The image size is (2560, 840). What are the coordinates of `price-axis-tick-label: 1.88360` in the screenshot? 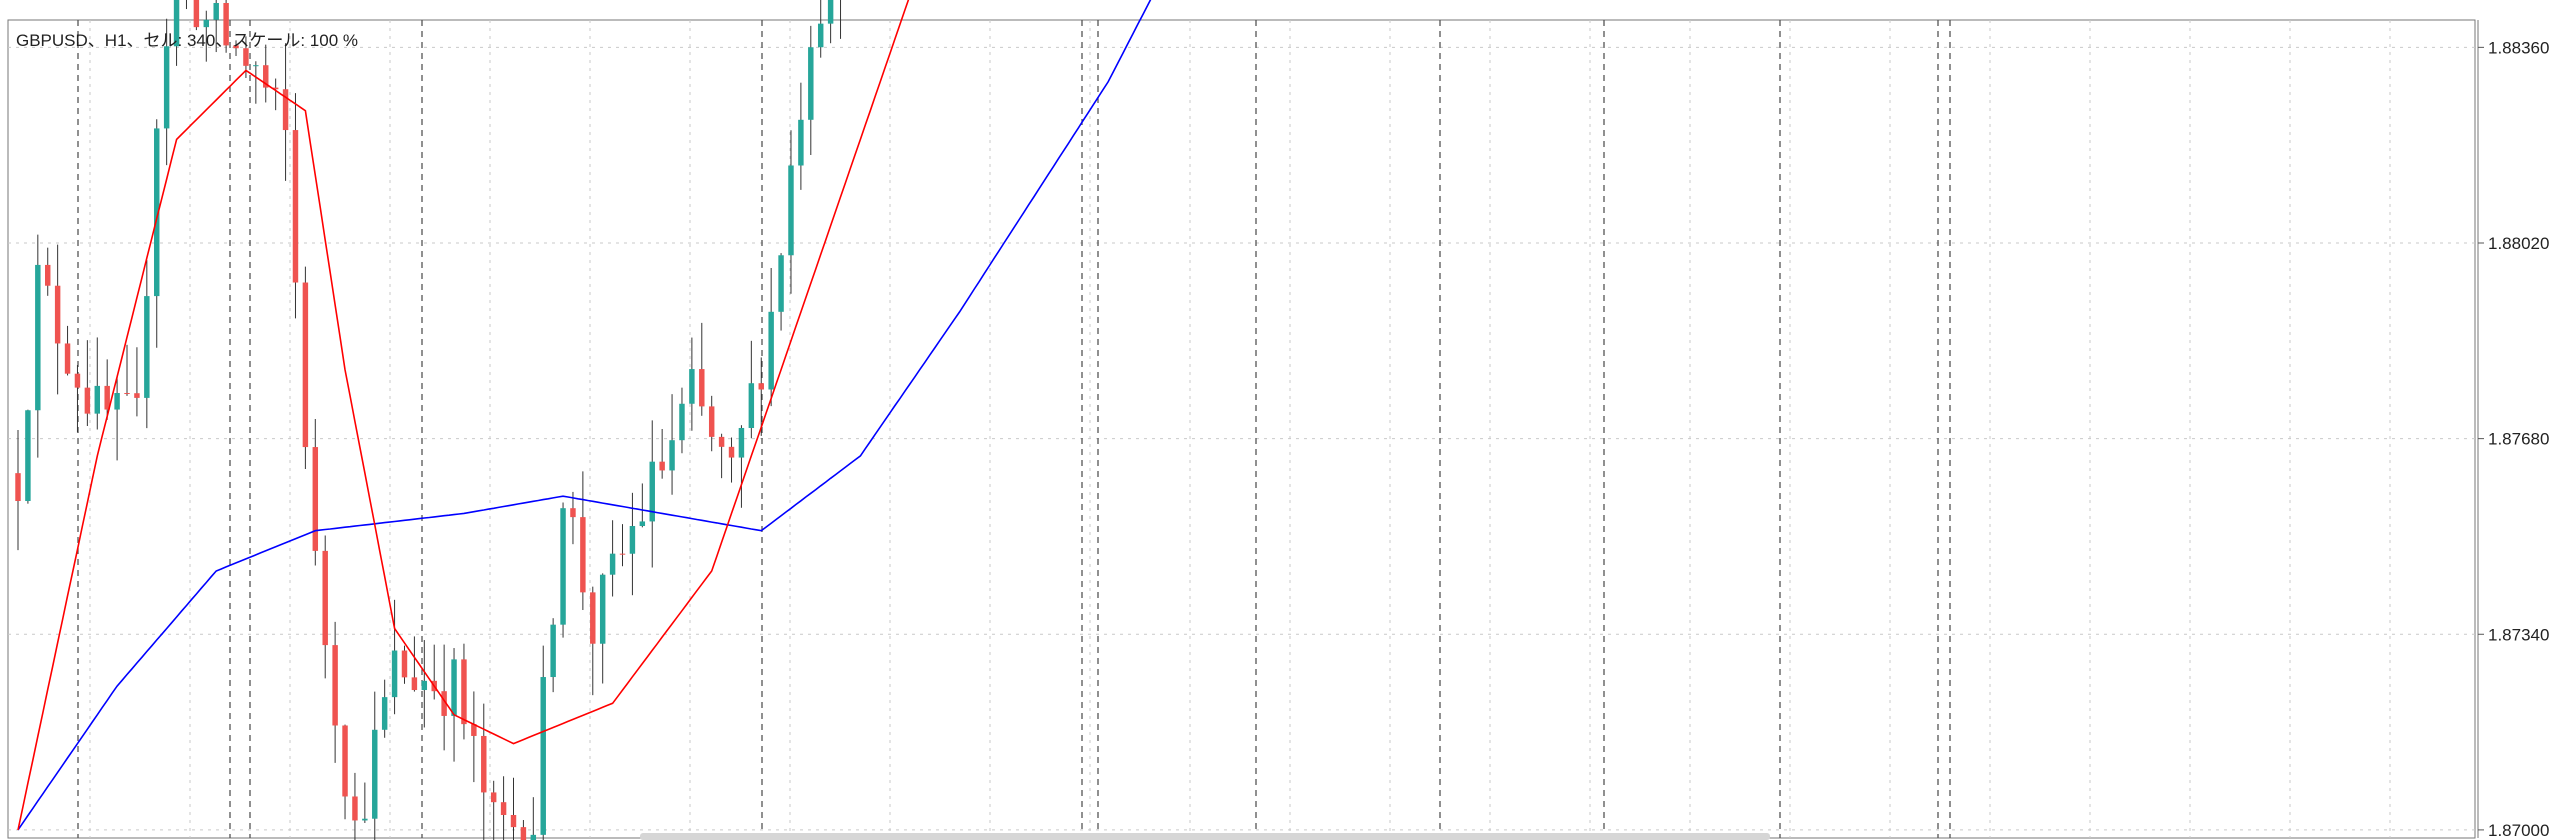 It's located at (2518, 47).